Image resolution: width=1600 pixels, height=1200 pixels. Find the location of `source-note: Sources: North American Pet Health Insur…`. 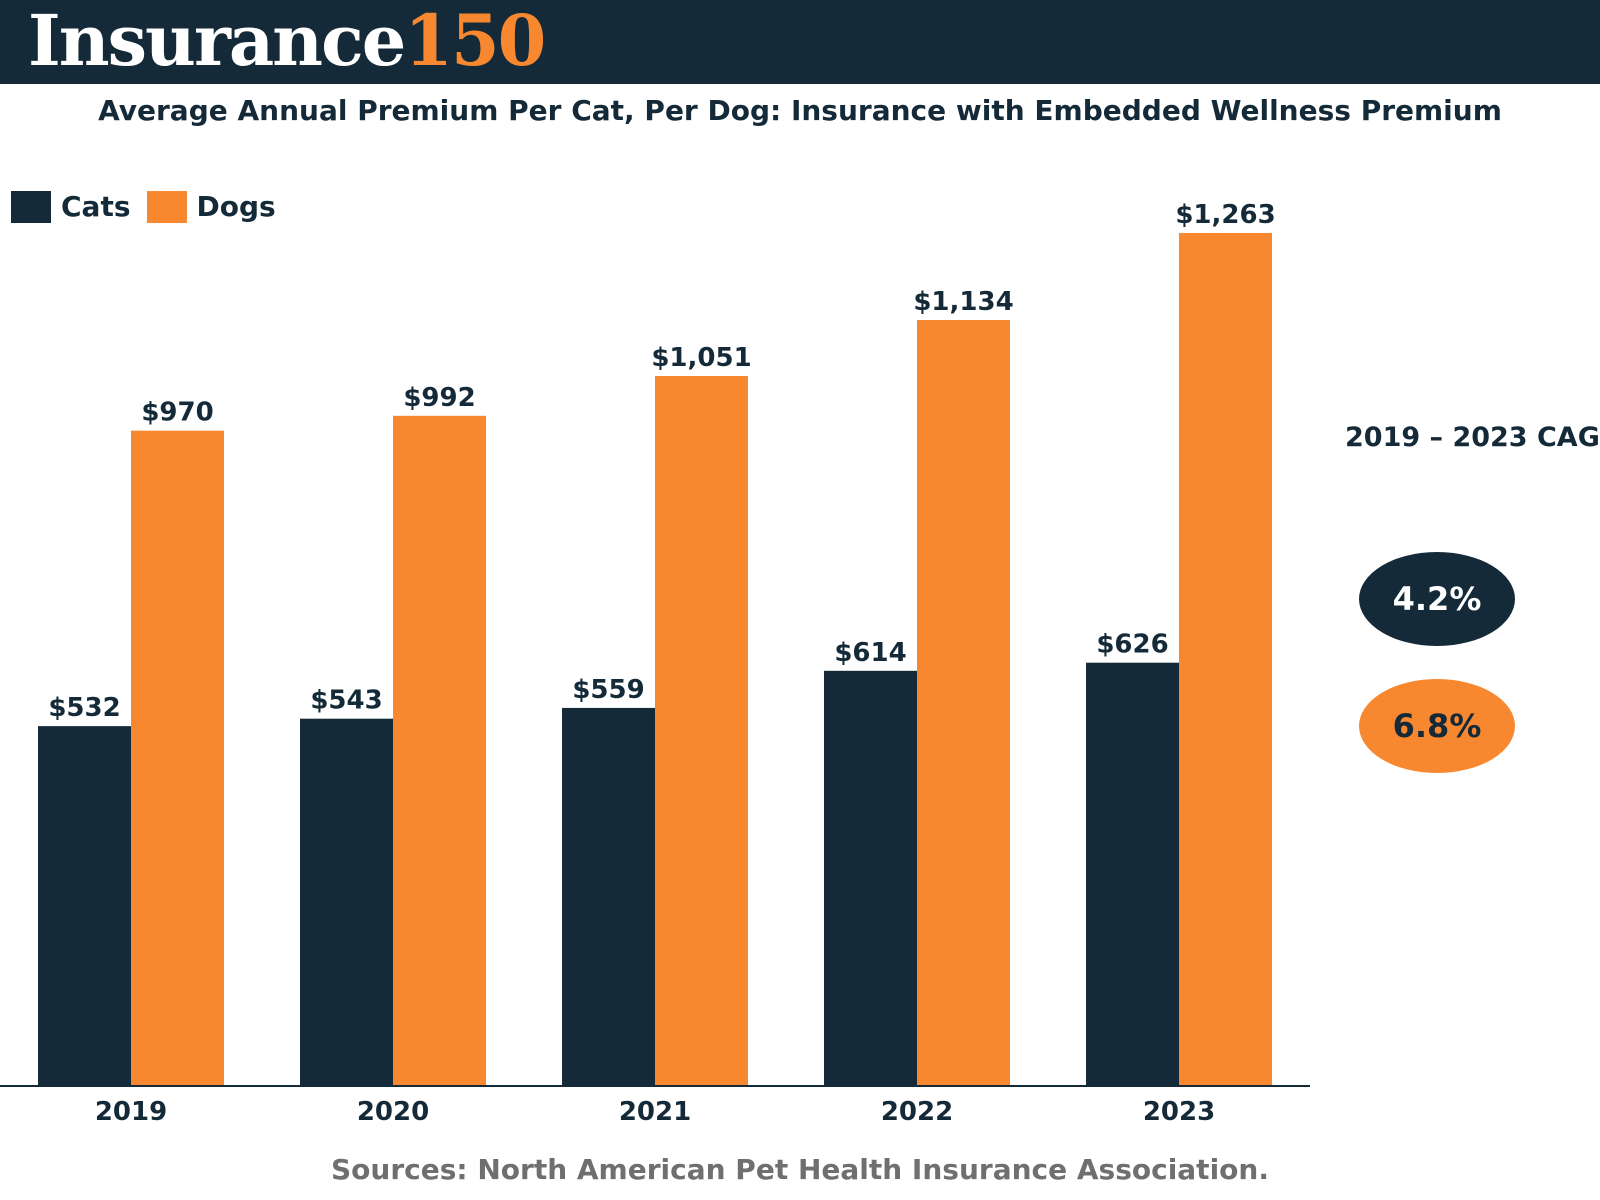

source-note: Sources: North American Pet Health Insur… is located at coordinates (800, 1169).